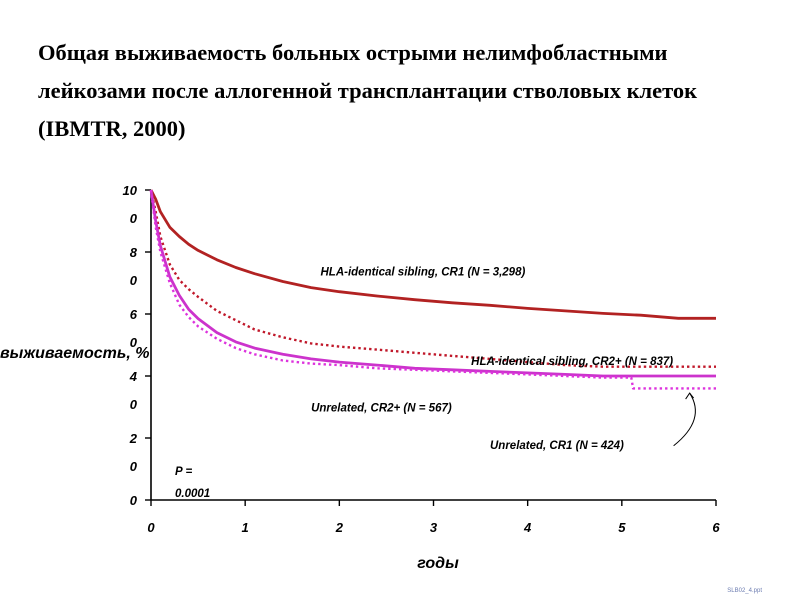  I want to click on p-value: P = 0.0001, so click(192, 483).